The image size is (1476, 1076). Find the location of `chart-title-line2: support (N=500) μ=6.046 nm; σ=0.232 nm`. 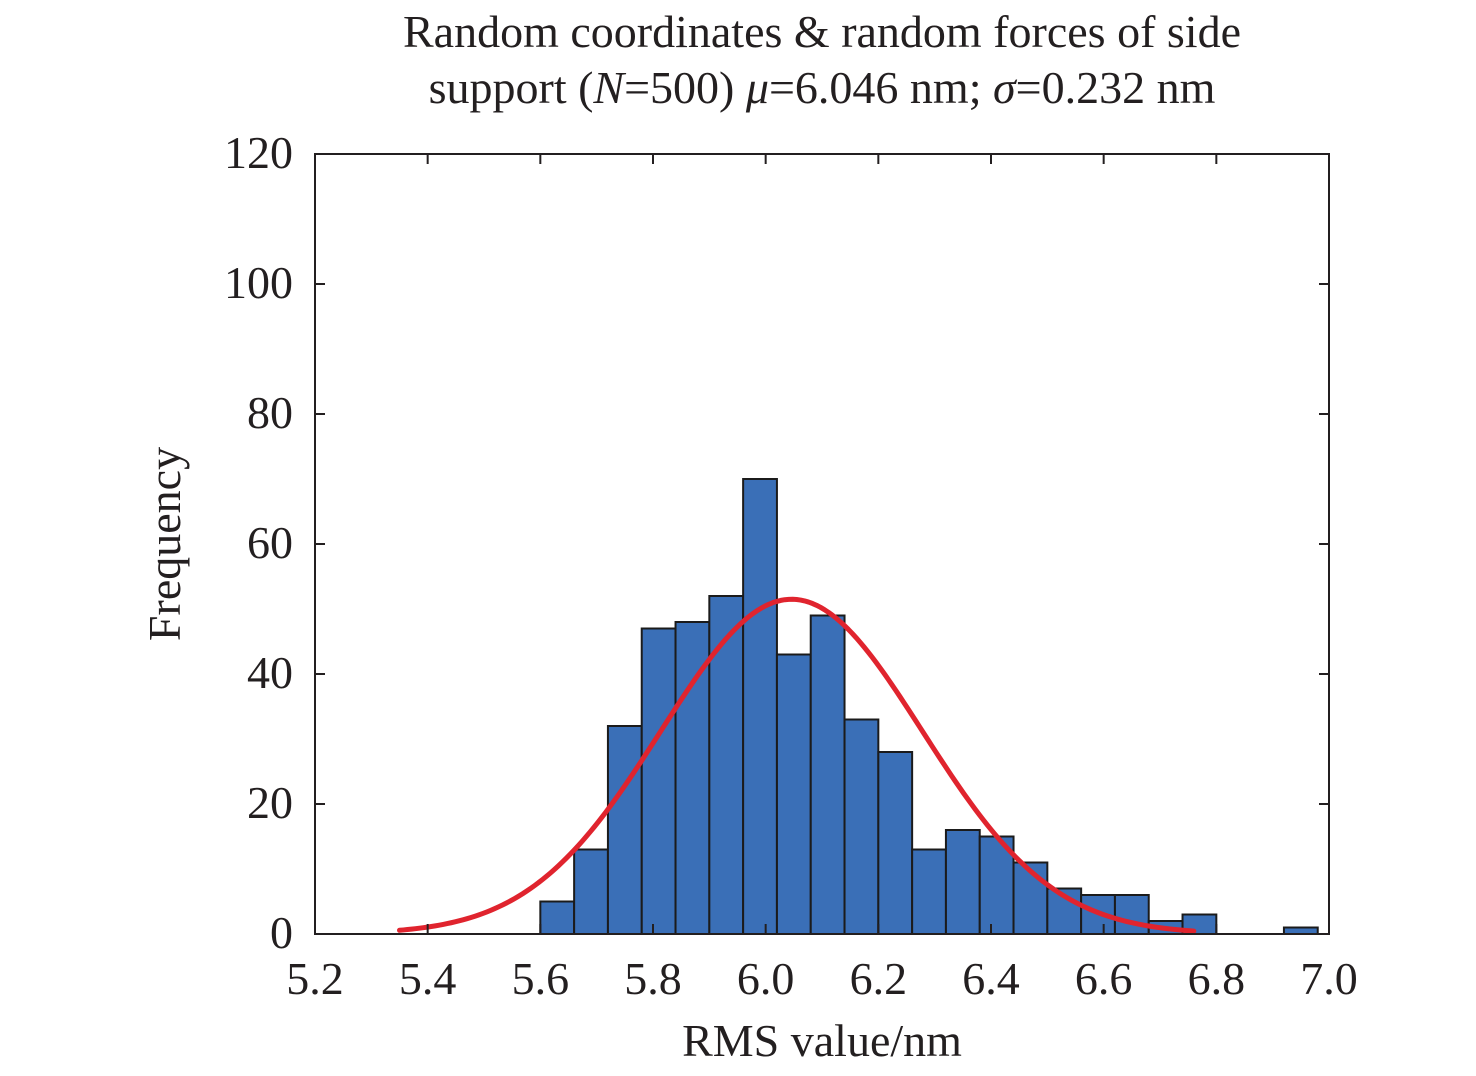

chart-title-line2: support (N=500) μ=6.046 nm; σ=0.232 nm is located at coordinates (822, 88).